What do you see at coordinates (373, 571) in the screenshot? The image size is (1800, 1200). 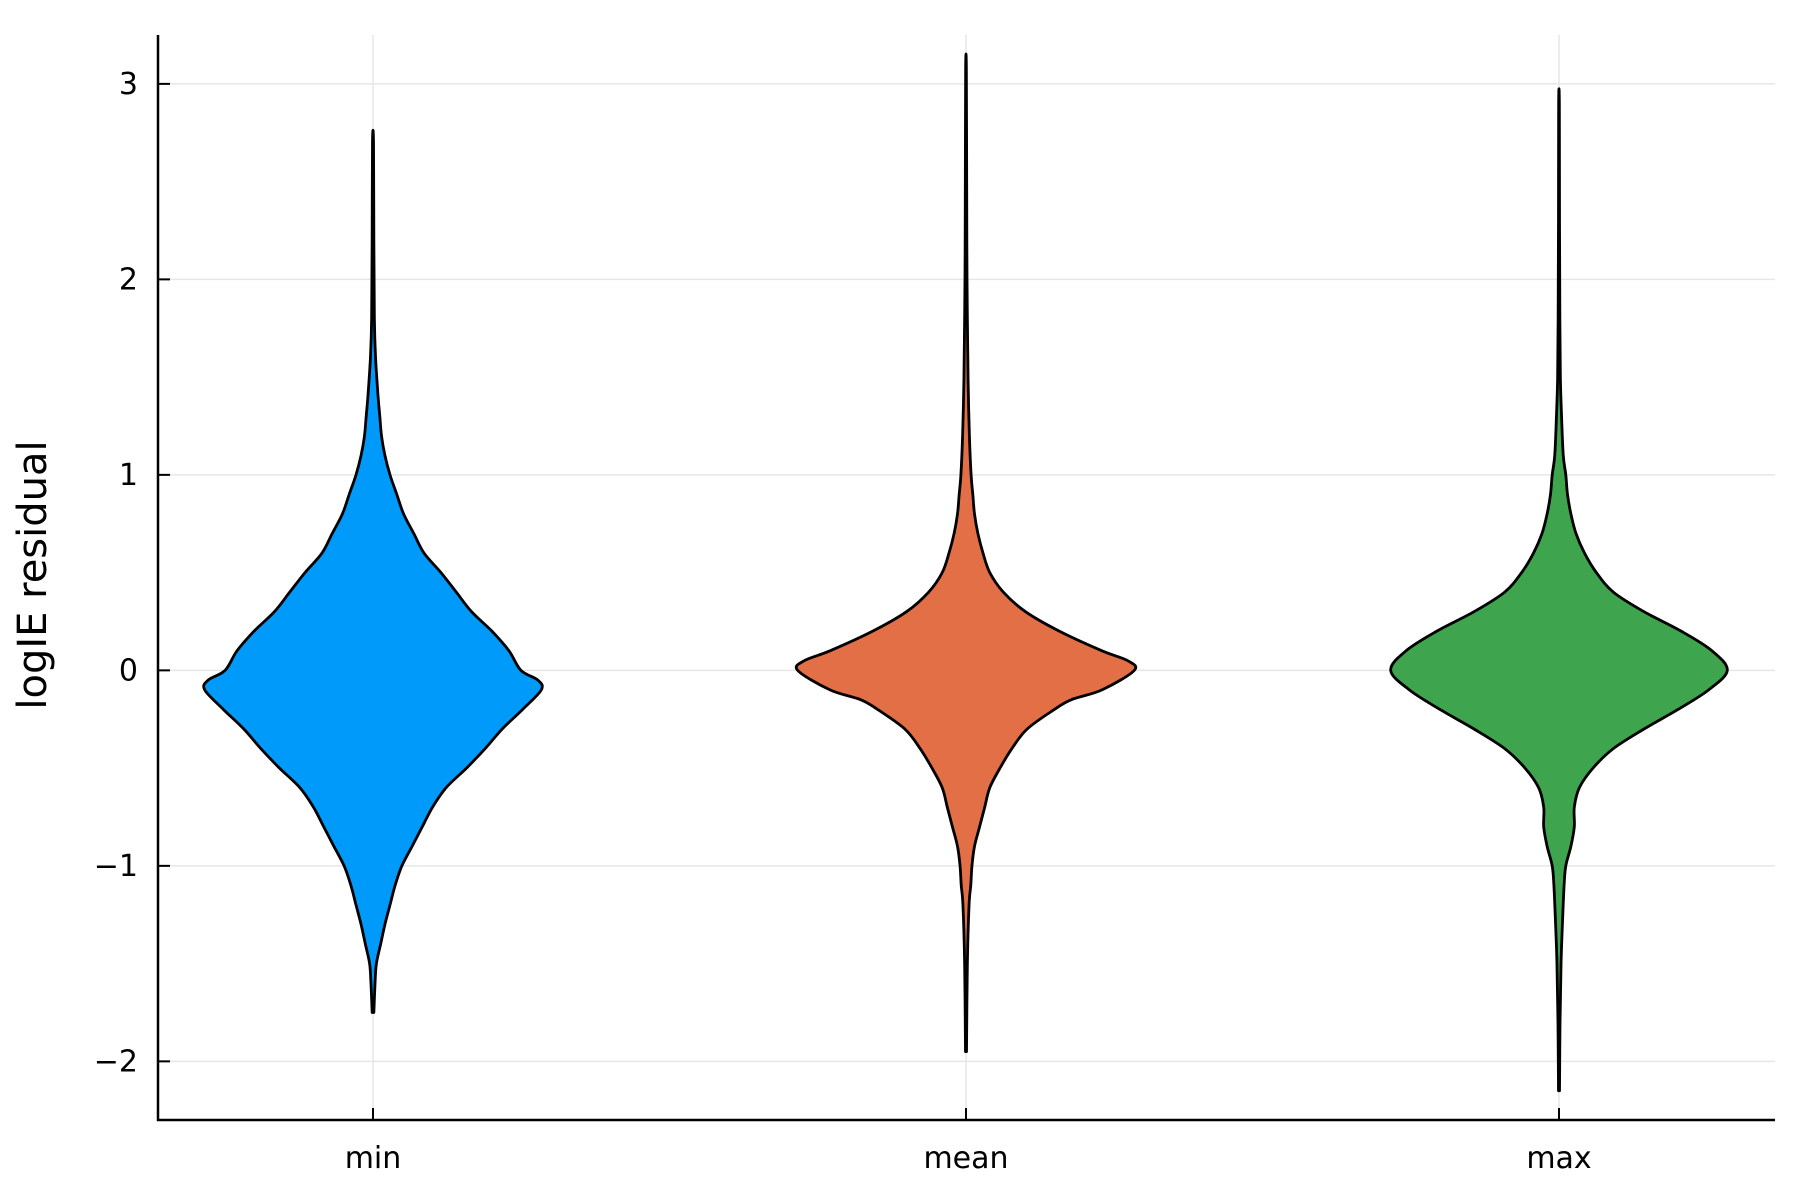 I see `violin-min` at bounding box center [373, 571].